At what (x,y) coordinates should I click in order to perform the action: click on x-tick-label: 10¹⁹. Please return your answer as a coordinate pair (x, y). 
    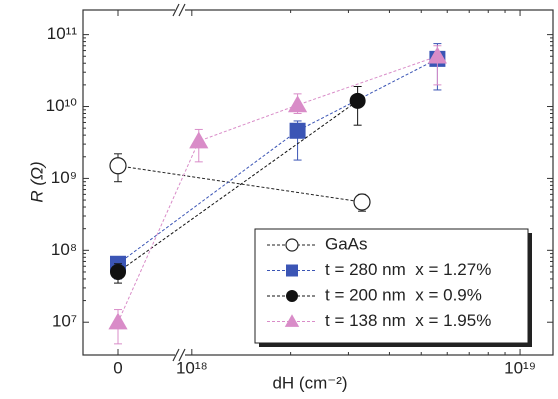
    Looking at the image, I should click on (520, 367).